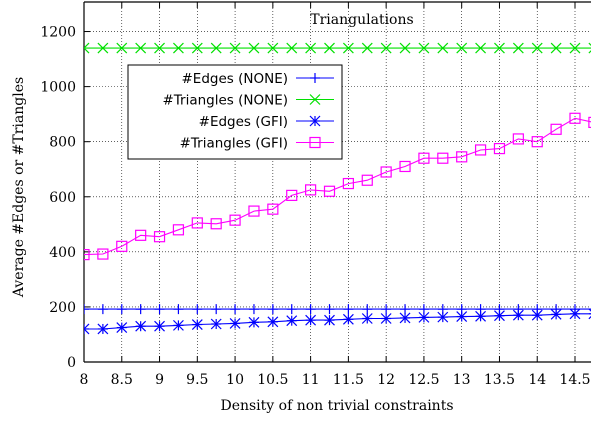 This screenshot has width=591, height=422. What do you see at coordinates (361, 20) in the screenshot?
I see `chart-title: Triangulations` at bounding box center [361, 20].